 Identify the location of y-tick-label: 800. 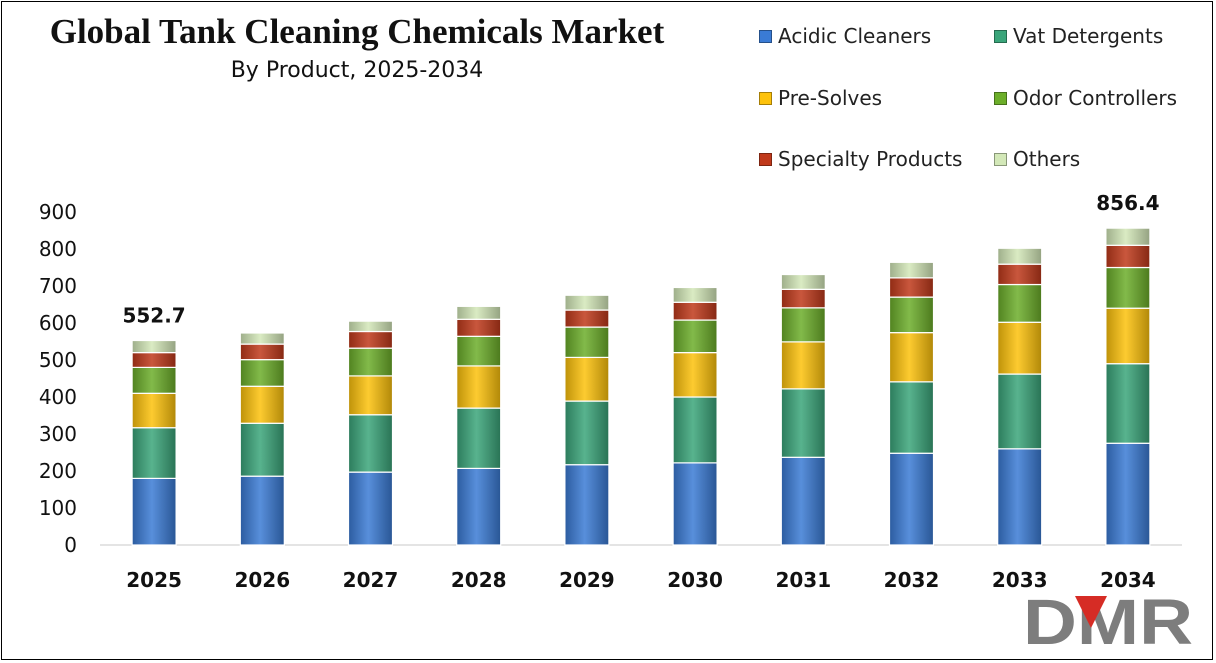
(58, 249).